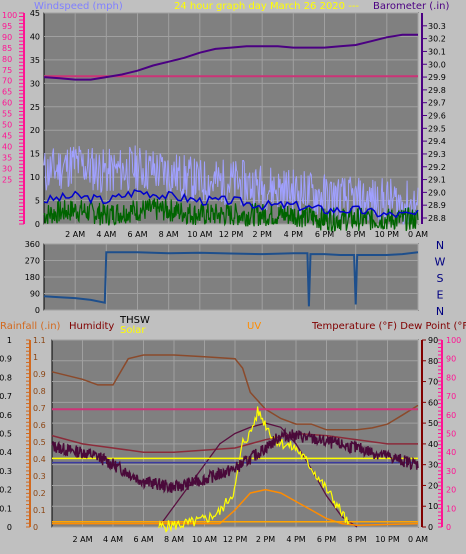 This screenshot has width=466, height=554. I want to click on solar-label: Solar, so click(133, 330).